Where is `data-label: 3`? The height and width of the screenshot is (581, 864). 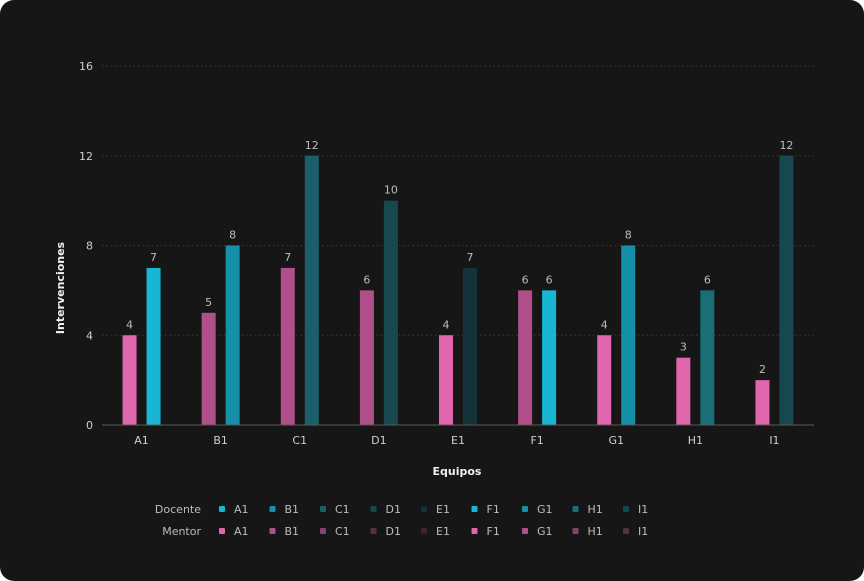 data-label: 3 is located at coordinates (683, 347).